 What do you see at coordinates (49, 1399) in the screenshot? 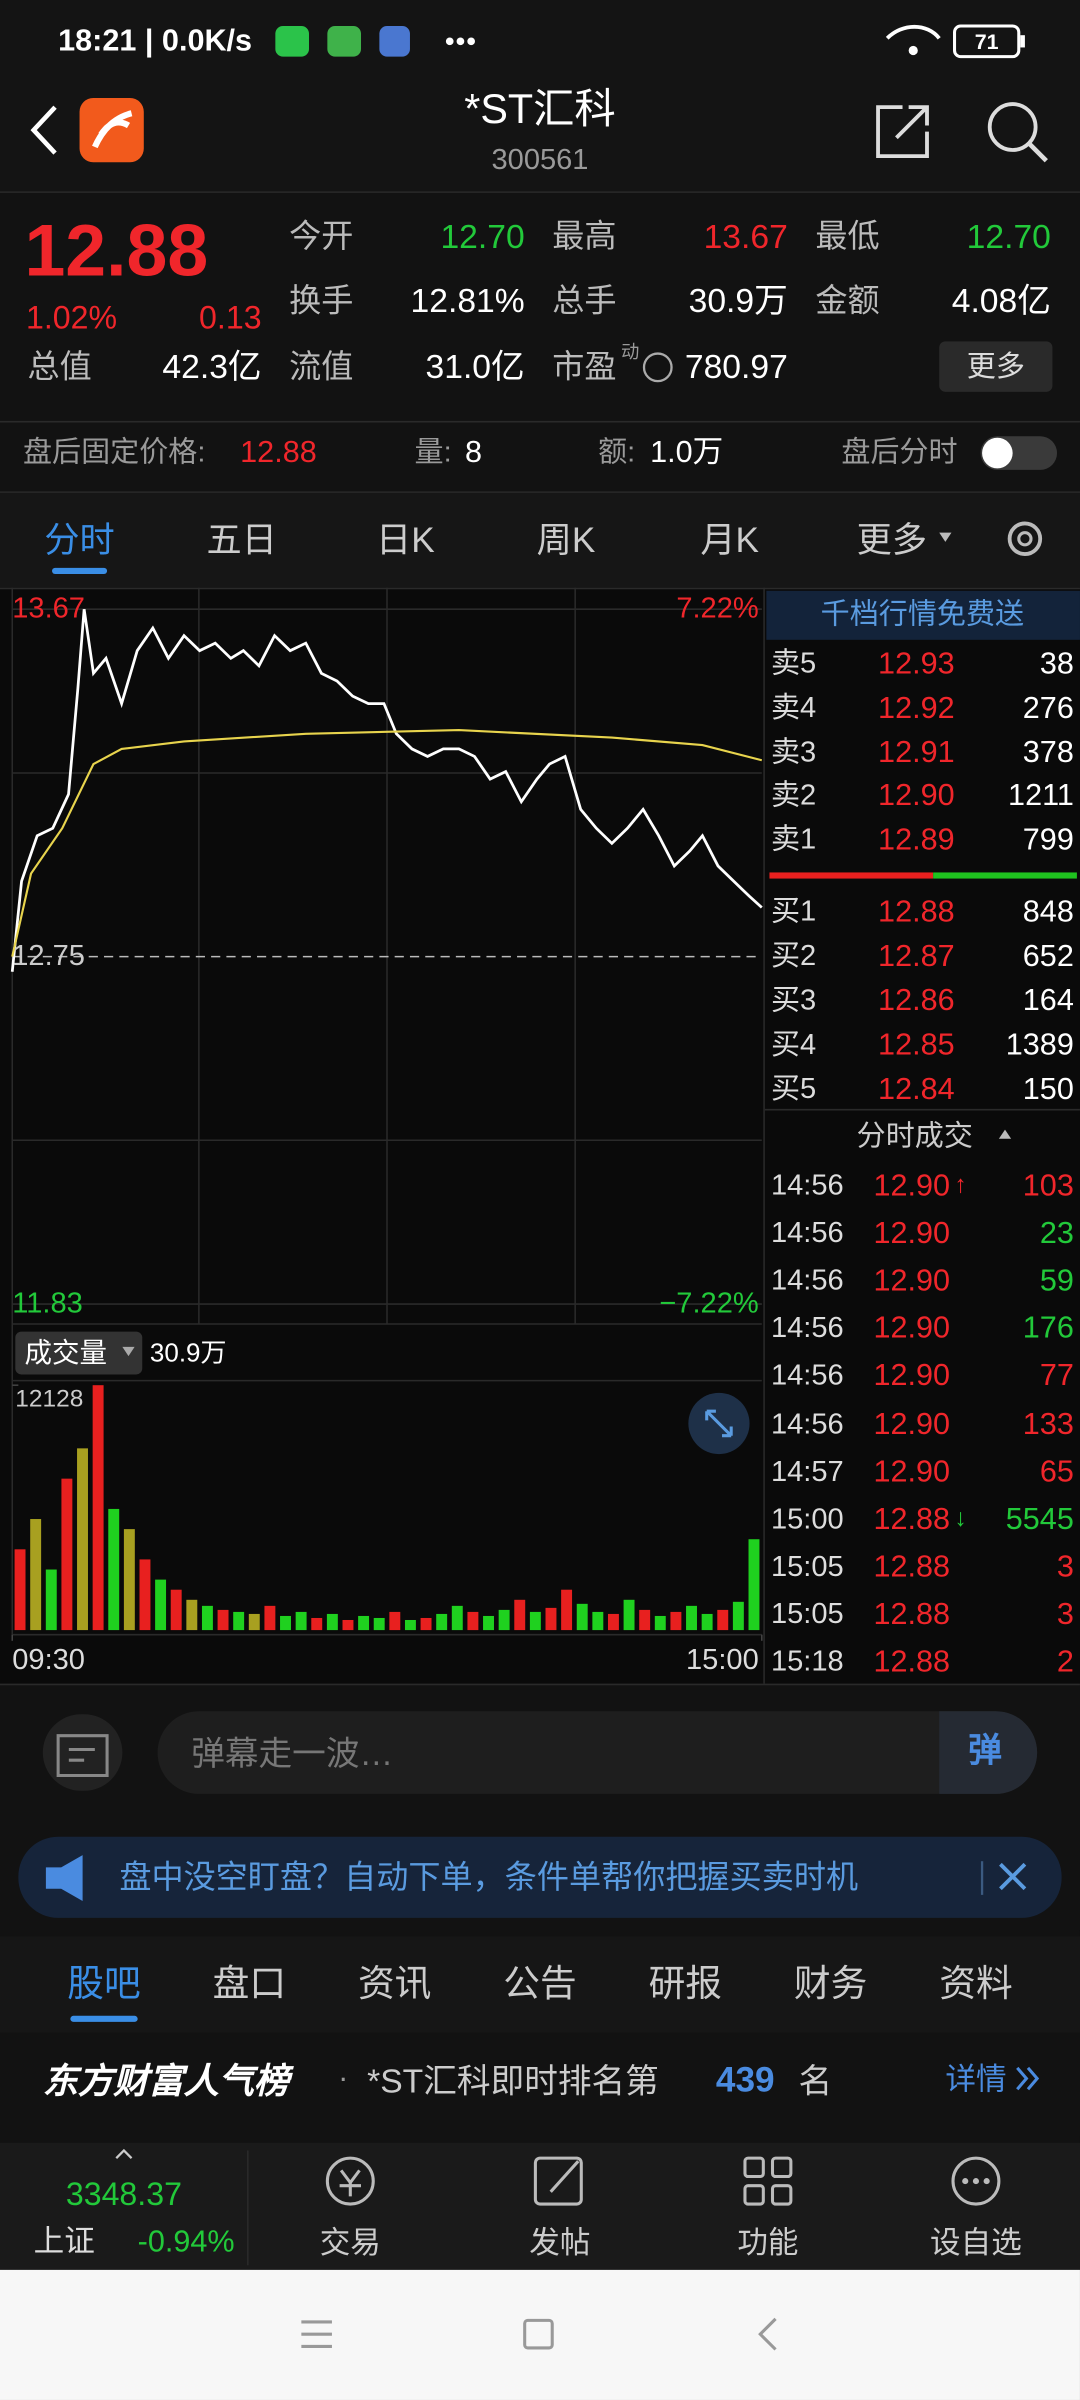
I see `volume-tick-label: 12128` at bounding box center [49, 1399].